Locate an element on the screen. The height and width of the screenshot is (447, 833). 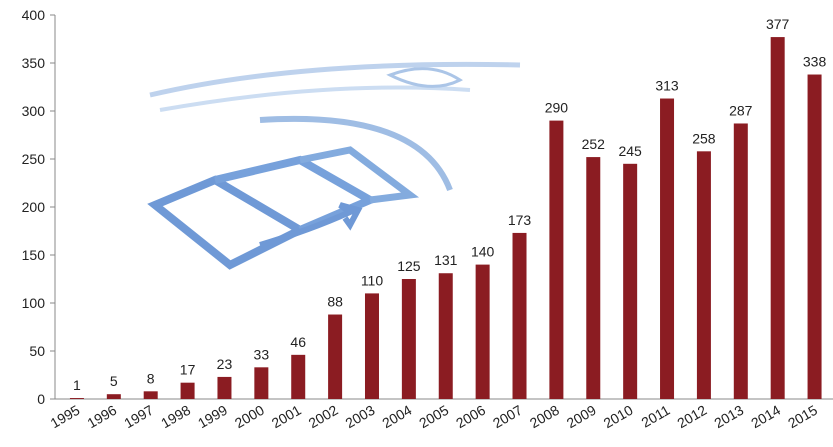
value-label: 140 is located at coordinates (483, 252).